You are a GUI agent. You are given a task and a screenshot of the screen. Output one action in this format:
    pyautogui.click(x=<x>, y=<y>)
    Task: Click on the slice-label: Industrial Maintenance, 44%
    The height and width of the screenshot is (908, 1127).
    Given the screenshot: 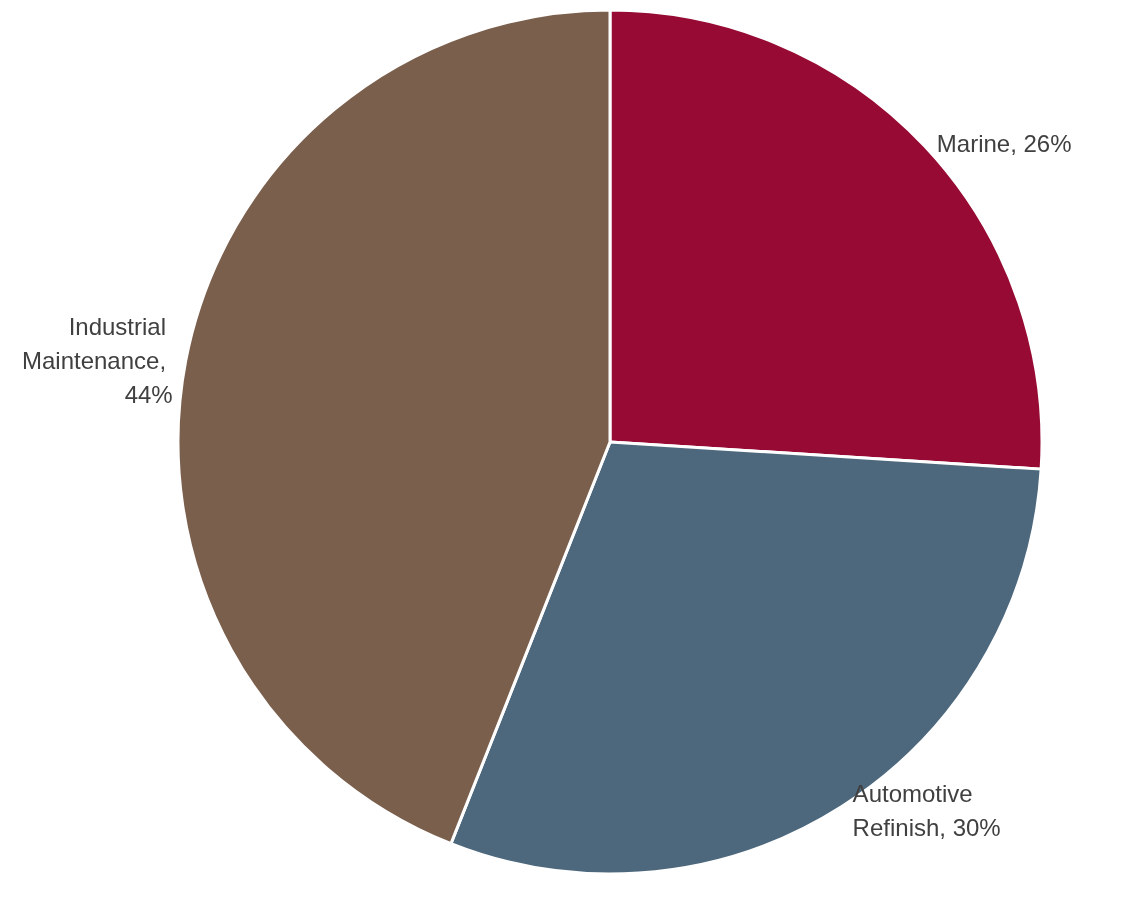 What is the action you would take?
    pyautogui.click(x=97, y=360)
    